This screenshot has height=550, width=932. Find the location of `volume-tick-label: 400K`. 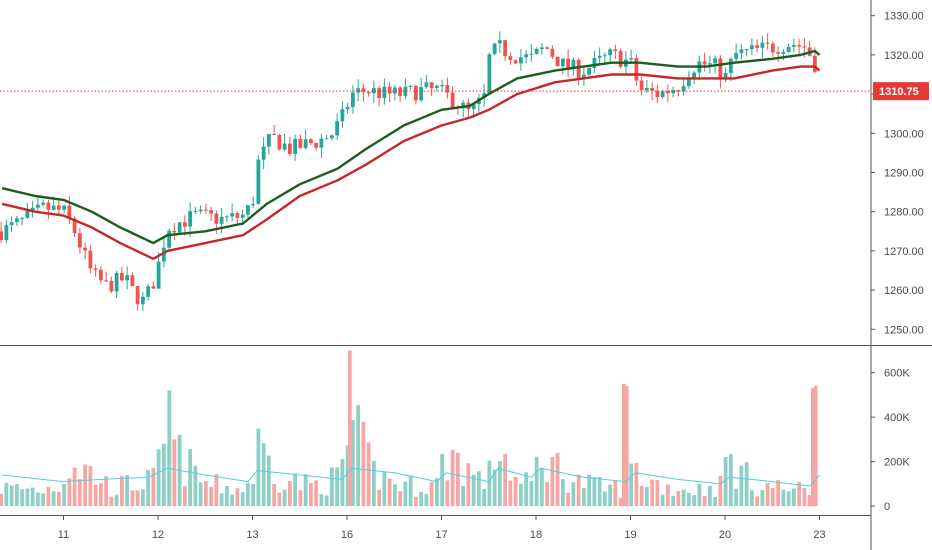

volume-tick-label: 400K is located at coordinates (897, 418).